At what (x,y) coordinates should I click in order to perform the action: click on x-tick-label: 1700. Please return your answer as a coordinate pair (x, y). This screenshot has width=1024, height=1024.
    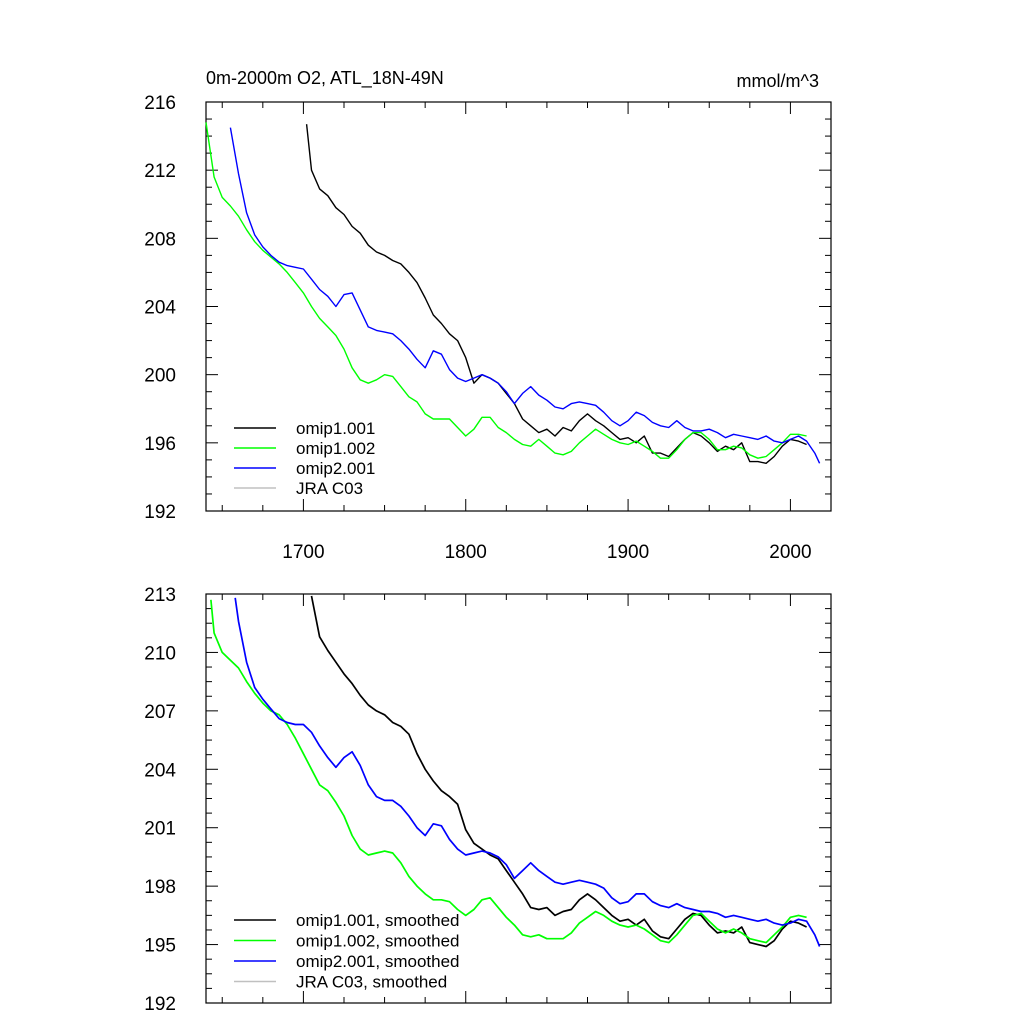
    Looking at the image, I should click on (303, 552).